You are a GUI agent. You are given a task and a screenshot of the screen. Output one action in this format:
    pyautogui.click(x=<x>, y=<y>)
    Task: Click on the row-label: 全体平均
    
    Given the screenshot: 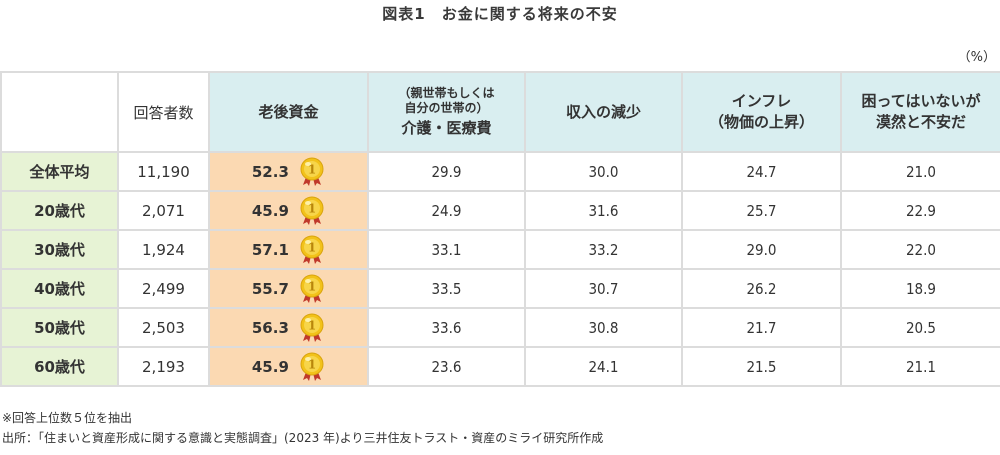 What is the action you would take?
    pyautogui.click(x=59, y=171)
    